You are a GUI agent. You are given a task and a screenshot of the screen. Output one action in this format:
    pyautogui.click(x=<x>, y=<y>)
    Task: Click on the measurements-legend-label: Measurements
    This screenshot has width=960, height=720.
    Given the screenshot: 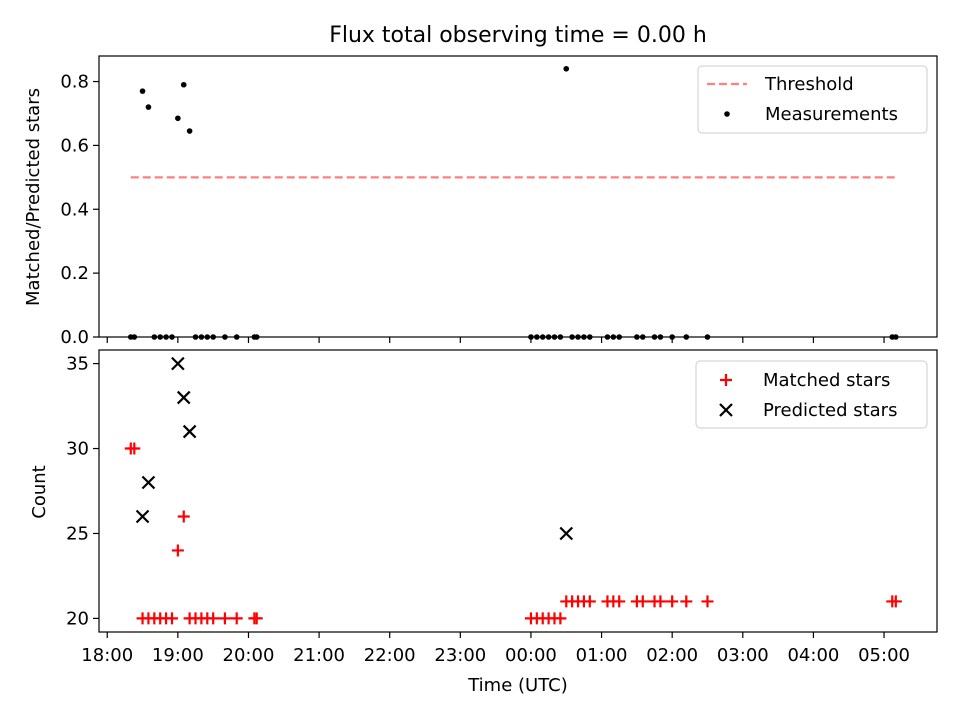 What is the action you would take?
    pyautogui.click(x=831, y=114)
    